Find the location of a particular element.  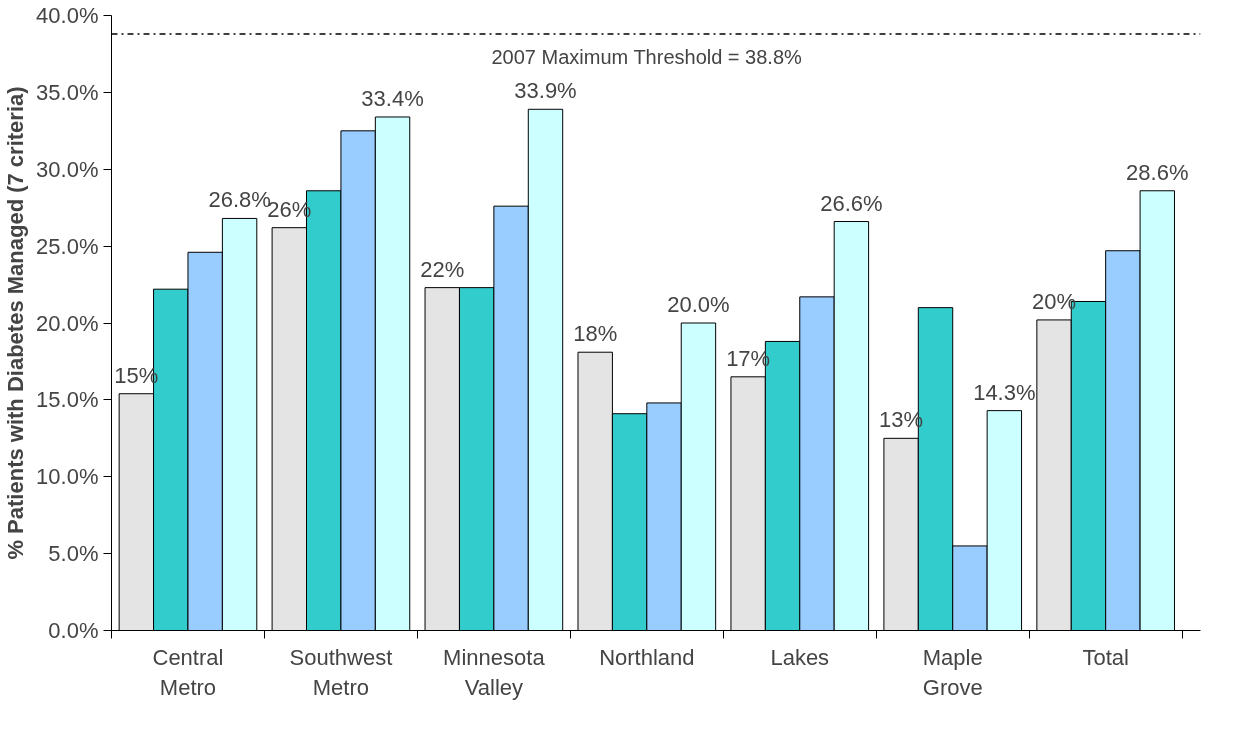

data-label: 33.4% is located at coordinates (392, 98).